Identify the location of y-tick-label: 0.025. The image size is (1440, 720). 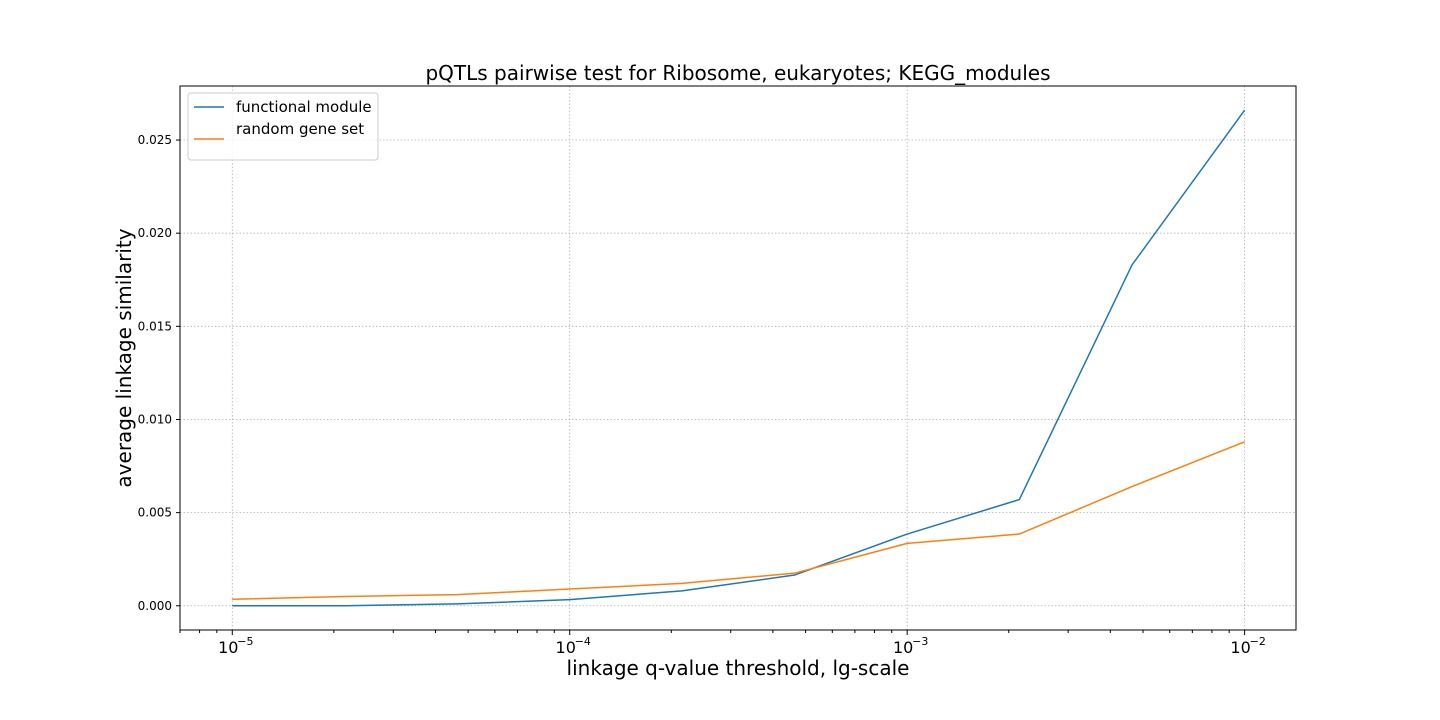
(155, 140).